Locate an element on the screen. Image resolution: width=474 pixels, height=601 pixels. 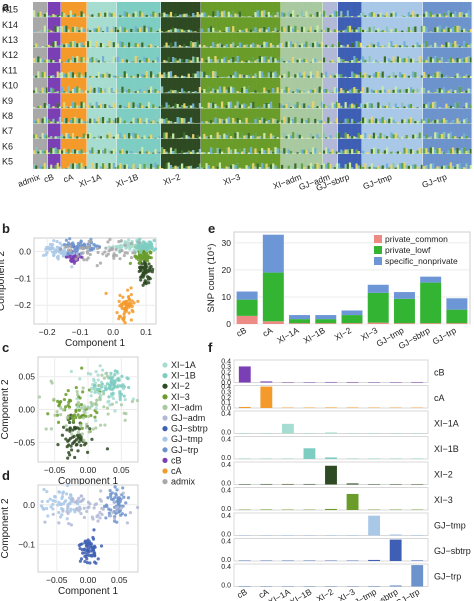
x-tick-label: 0.0 is located at coordinates (113, 332).